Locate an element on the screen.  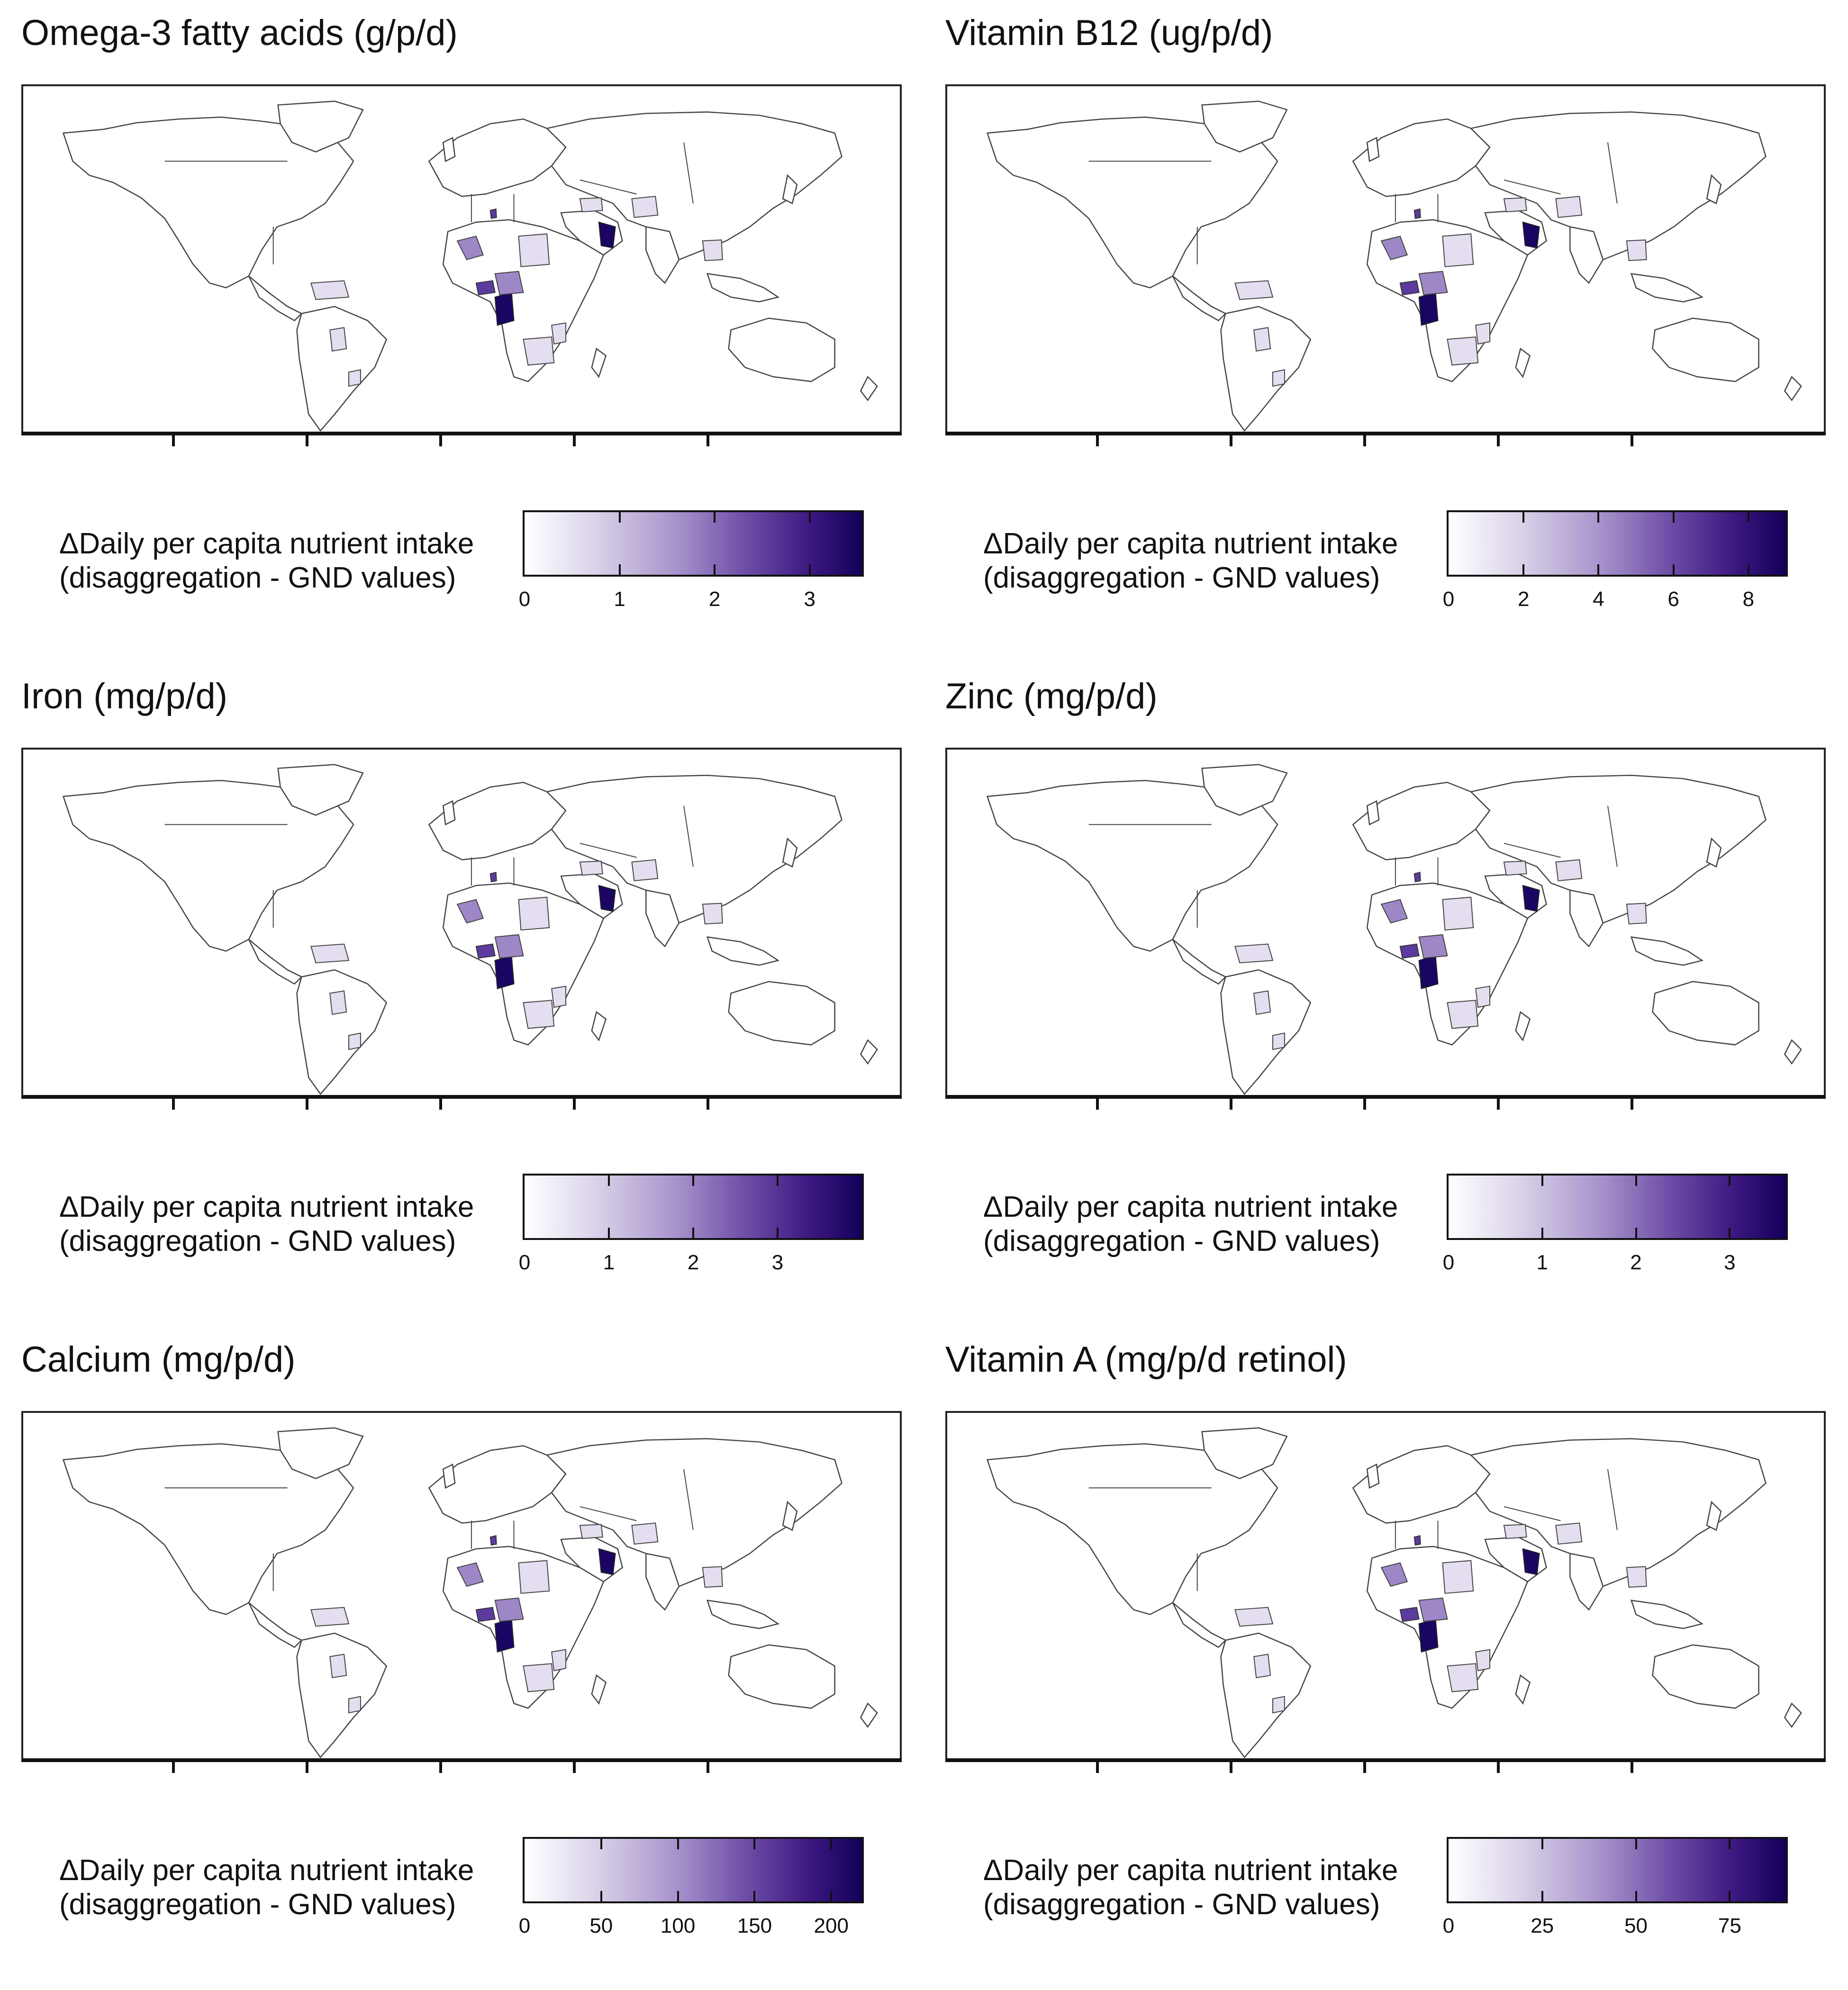
panel-title: Vitamin A (mg/p/d retinol) is located at coordinates (1146, 1359).